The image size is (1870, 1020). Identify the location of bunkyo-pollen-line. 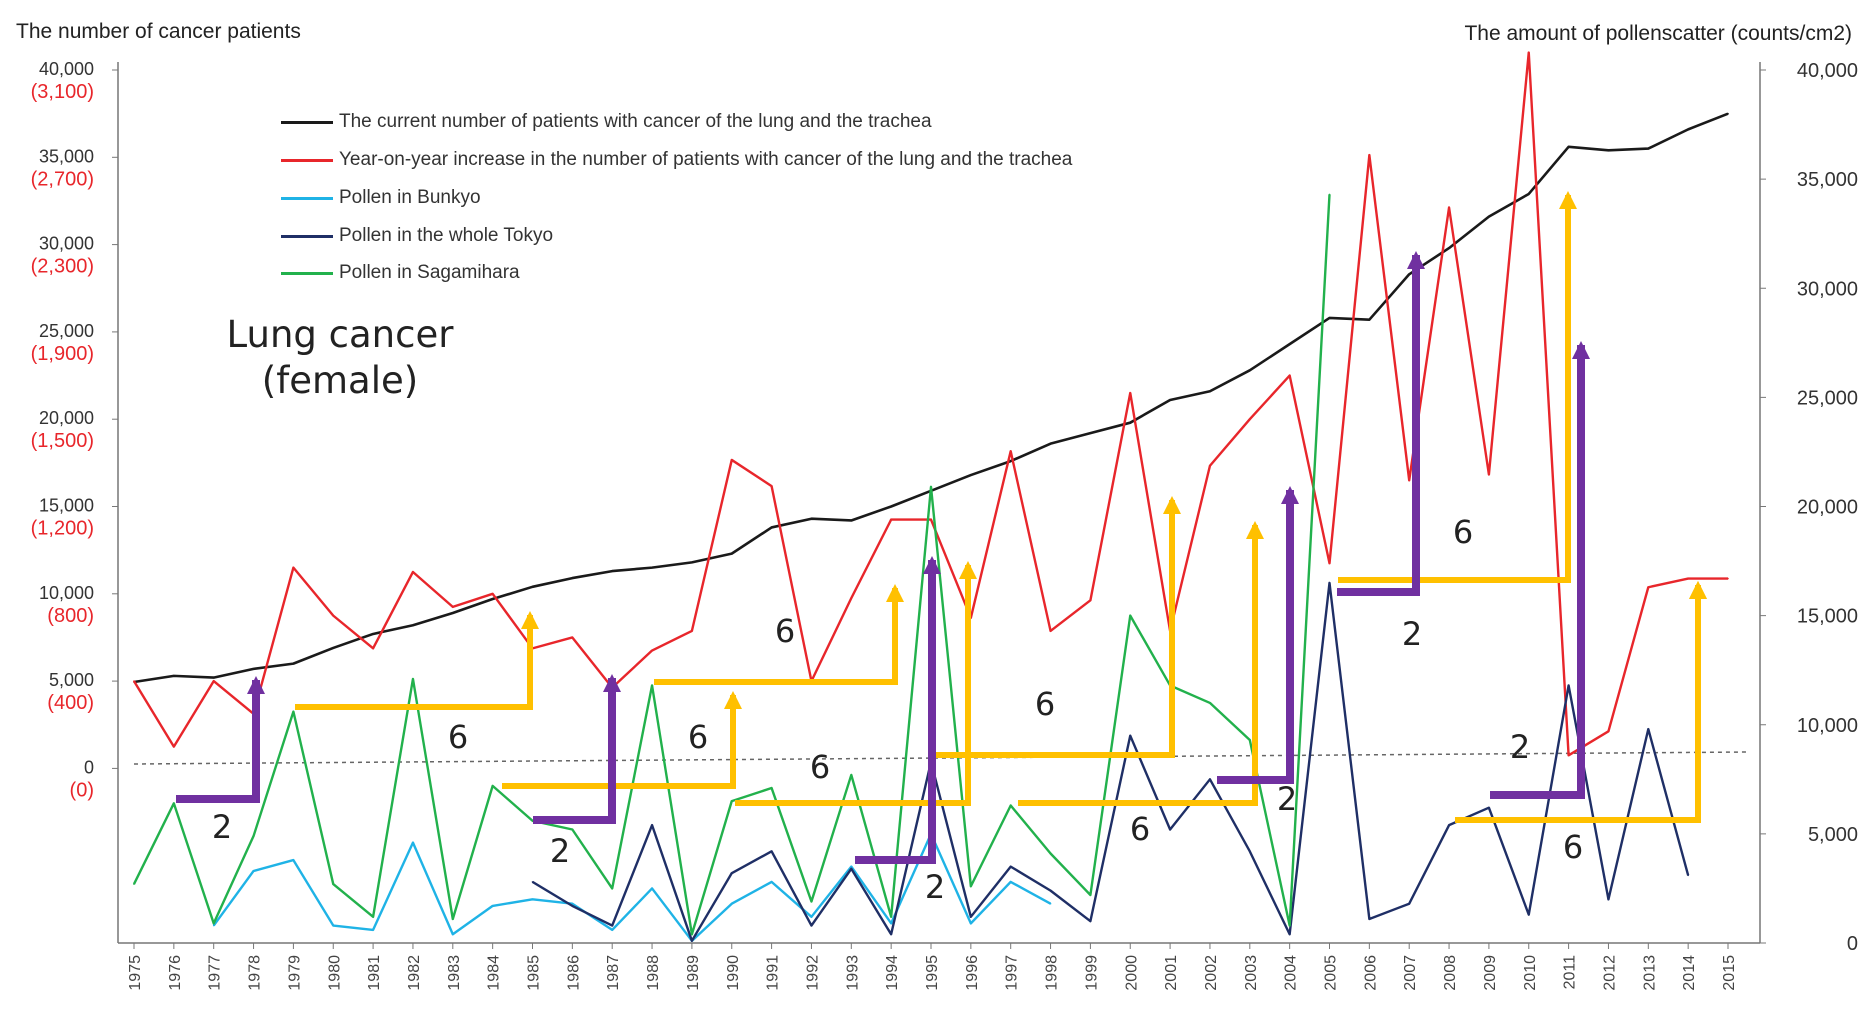
(632, 887).